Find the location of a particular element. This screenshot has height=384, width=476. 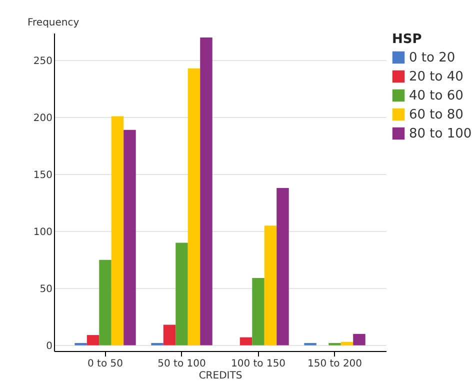

x-tick-label: 100 to 150 is located at coordinates (258, 364).